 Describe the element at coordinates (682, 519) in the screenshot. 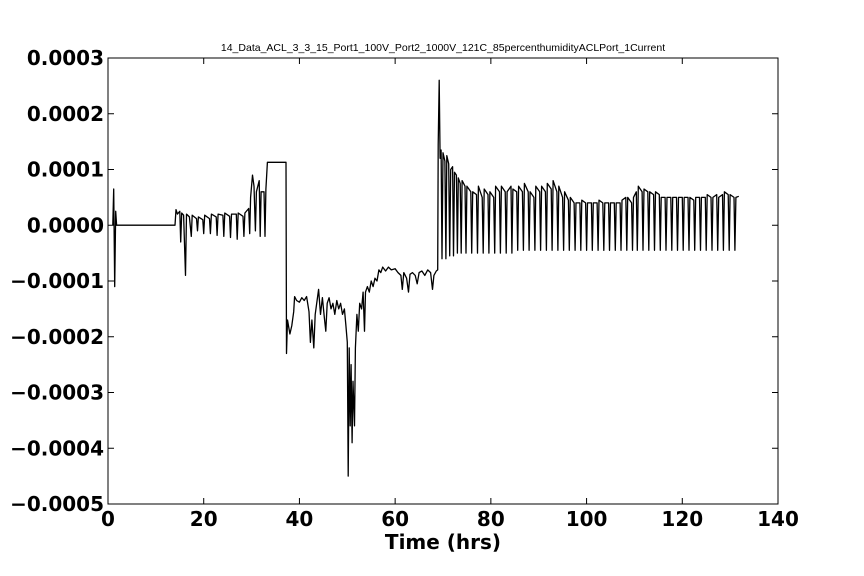

I see `x-tick-label: 120` at that location.